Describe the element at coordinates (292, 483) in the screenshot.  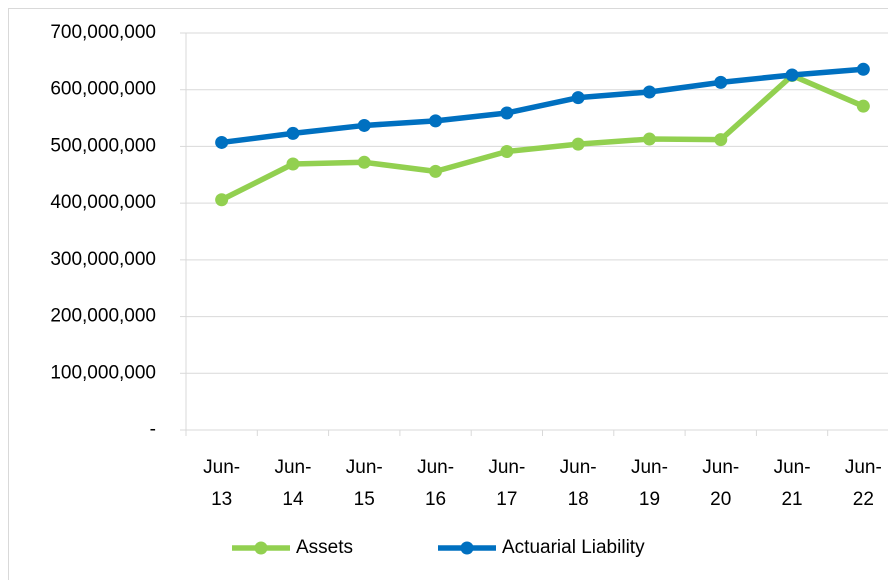
I see `x-tick-label: Jun-14` at that location.